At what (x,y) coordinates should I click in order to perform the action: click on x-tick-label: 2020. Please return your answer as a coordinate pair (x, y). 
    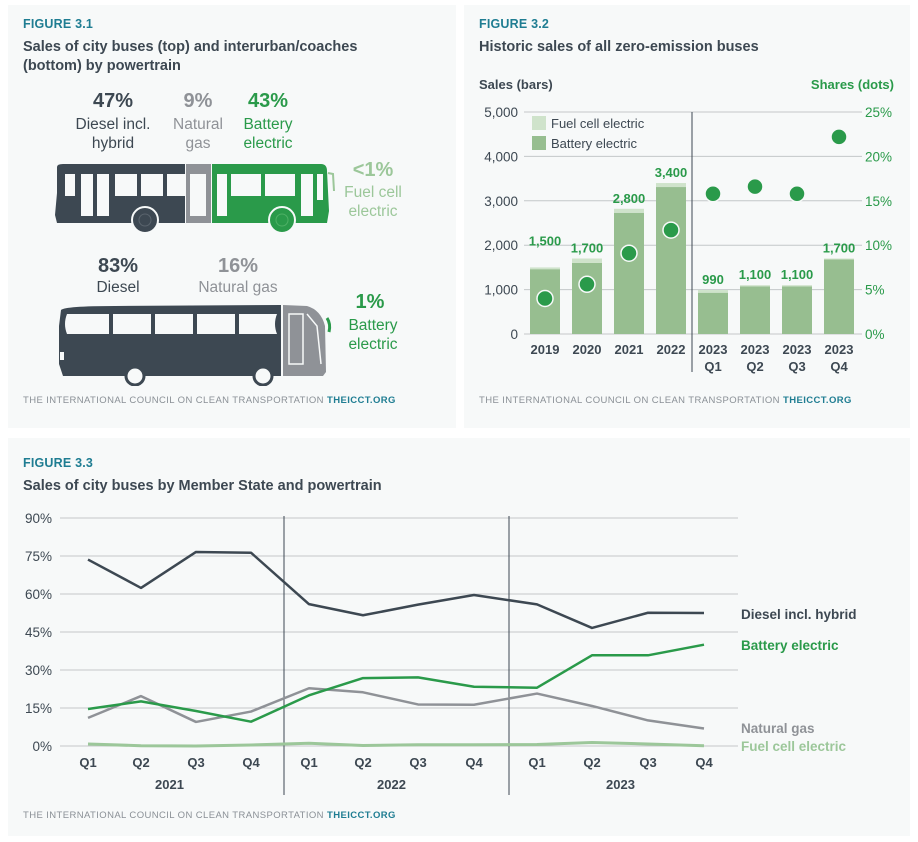
    Looking at the image, I should click on (587, 349).